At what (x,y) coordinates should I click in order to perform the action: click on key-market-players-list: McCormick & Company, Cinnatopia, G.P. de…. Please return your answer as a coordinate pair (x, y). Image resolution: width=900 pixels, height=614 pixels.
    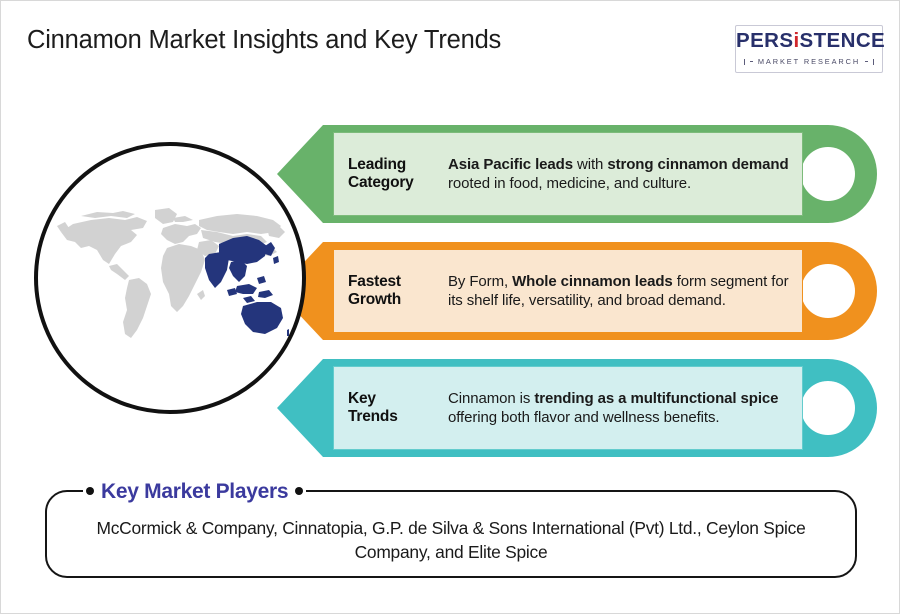
    Looking at the image, I should click on (451, 540).